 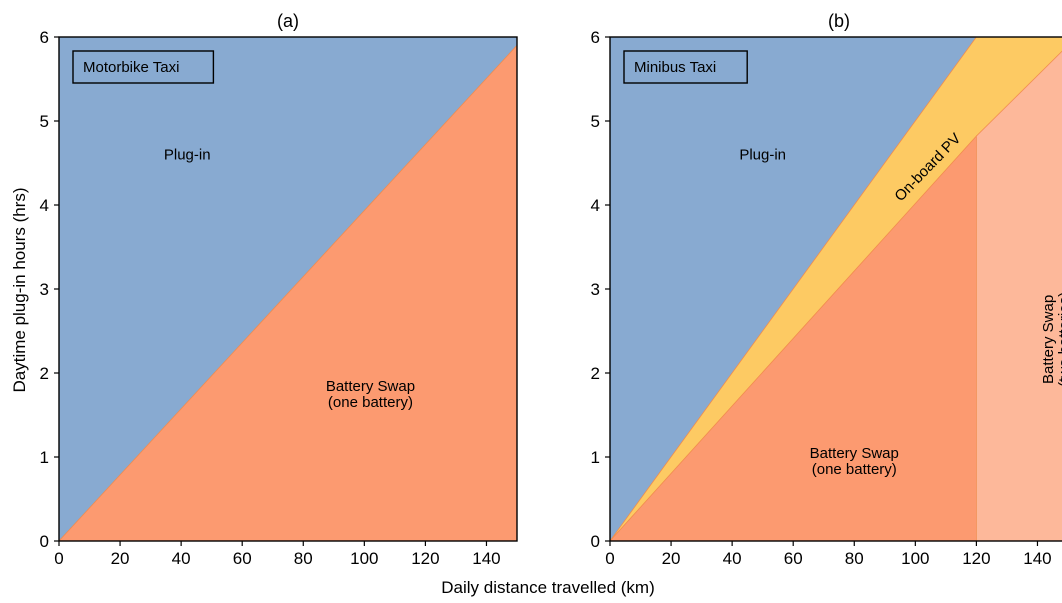 I want to click on panel-title: (b), so click(x=839, y=21).